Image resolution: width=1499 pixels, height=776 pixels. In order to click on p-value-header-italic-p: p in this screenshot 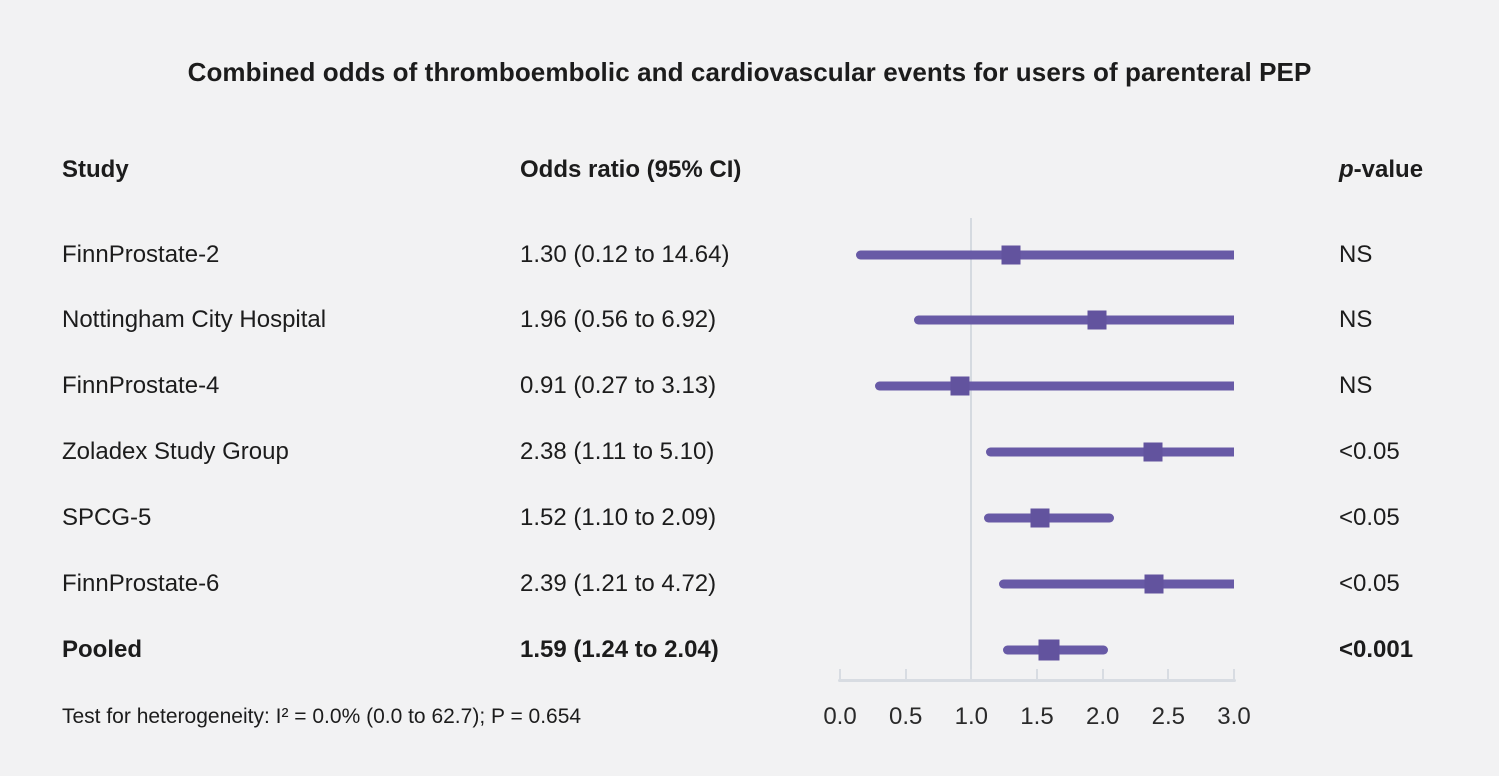, I will do `click(1346, 169)`.